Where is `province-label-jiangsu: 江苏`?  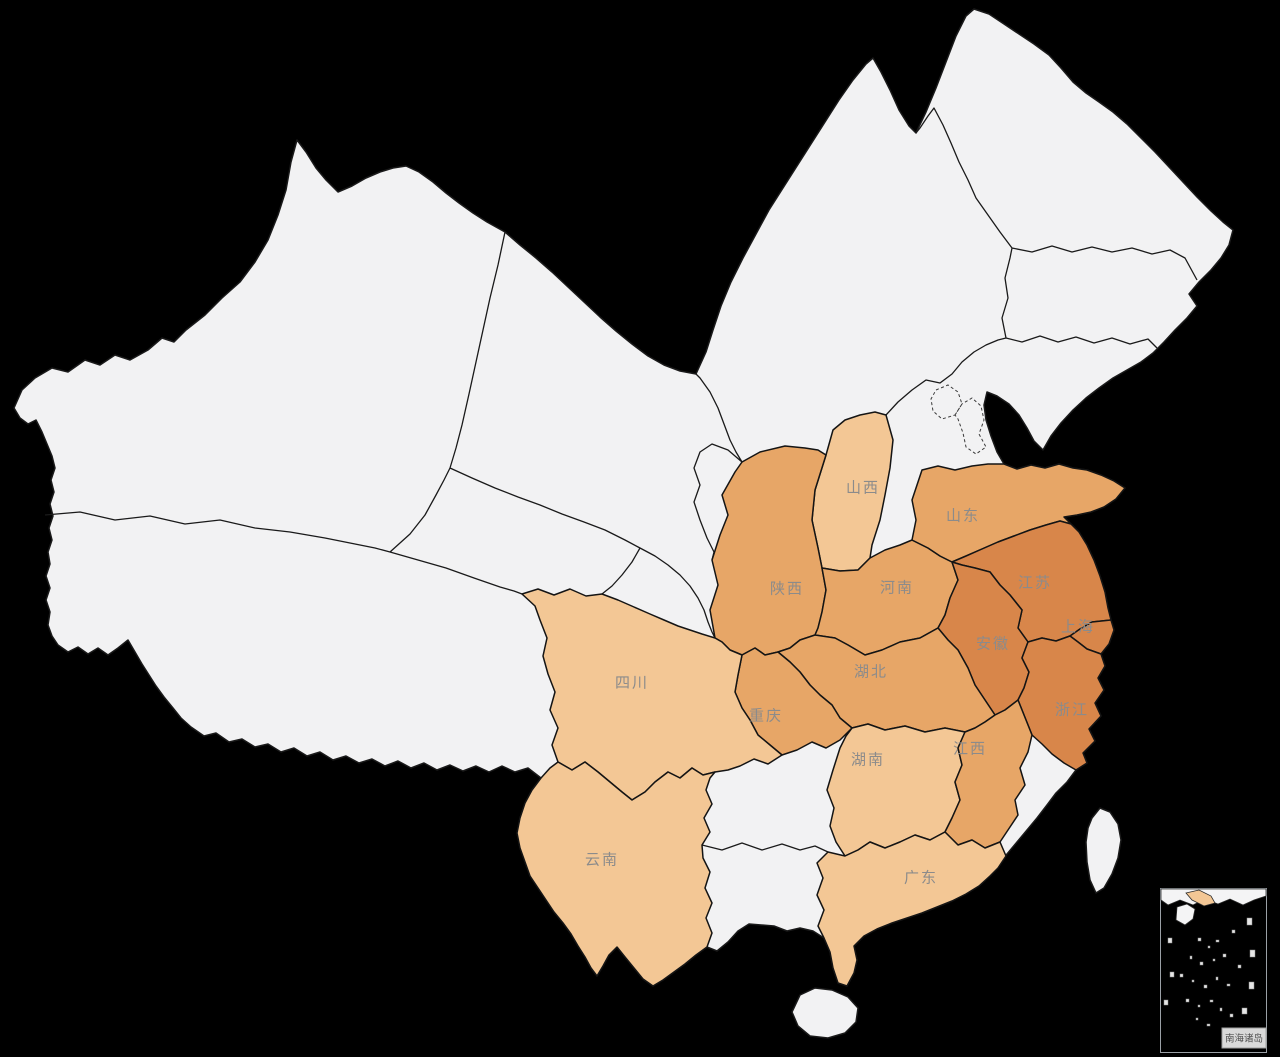
province-label-jiangsu: 江苏 is located at coordinates (1035, 583).